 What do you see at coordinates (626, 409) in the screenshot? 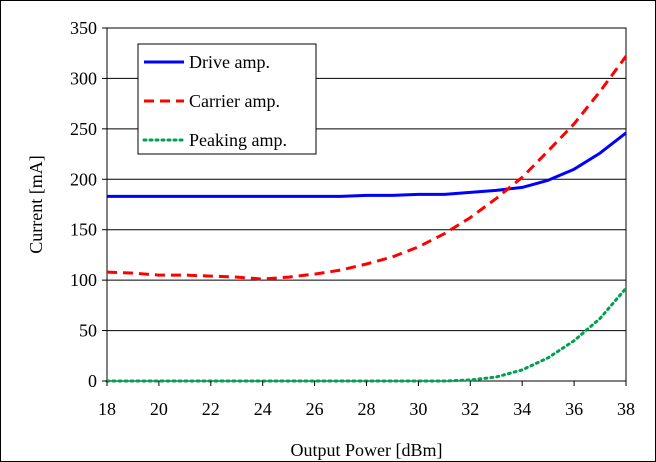
I see `x-tick-label-38: 38` at bounding box center [626, 409].